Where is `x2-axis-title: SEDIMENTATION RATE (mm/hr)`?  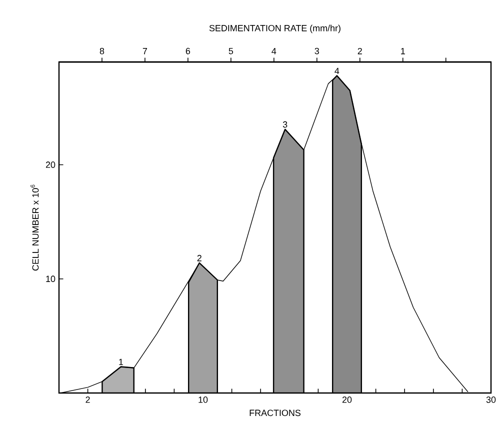
x2-axis-title: SEDIMENTATION RATE (mm/hr) is located at coordinates (274, 29).